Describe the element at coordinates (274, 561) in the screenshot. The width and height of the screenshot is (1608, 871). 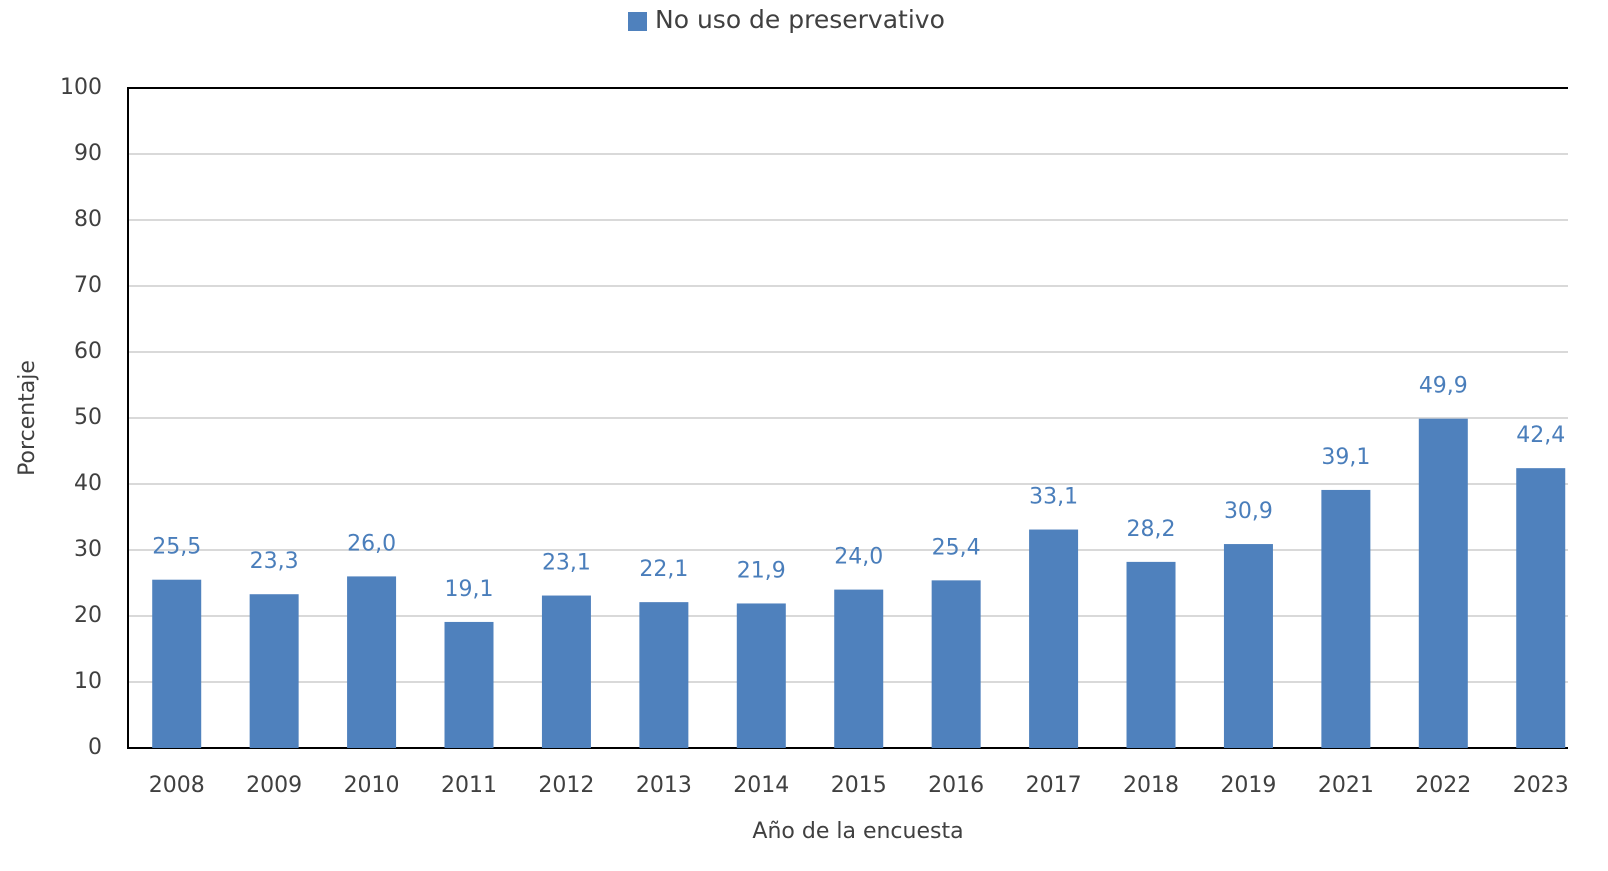
I see `value-label: 23,3` at that location.